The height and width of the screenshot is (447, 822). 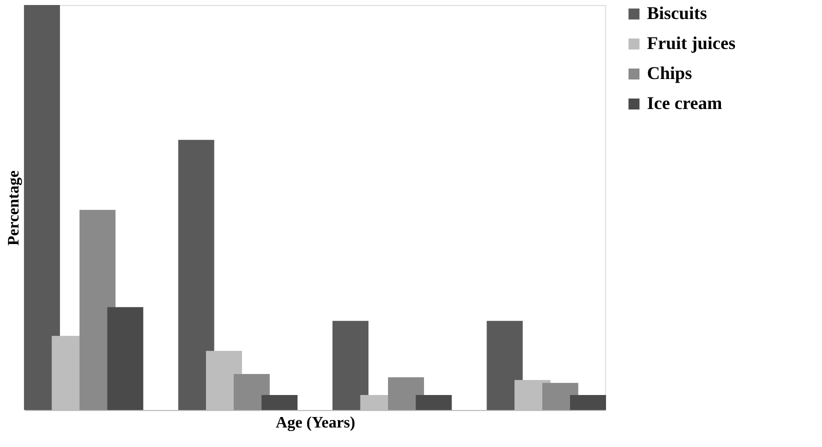 I want to click on legend-label: Chips, so click(x=669, y=73).